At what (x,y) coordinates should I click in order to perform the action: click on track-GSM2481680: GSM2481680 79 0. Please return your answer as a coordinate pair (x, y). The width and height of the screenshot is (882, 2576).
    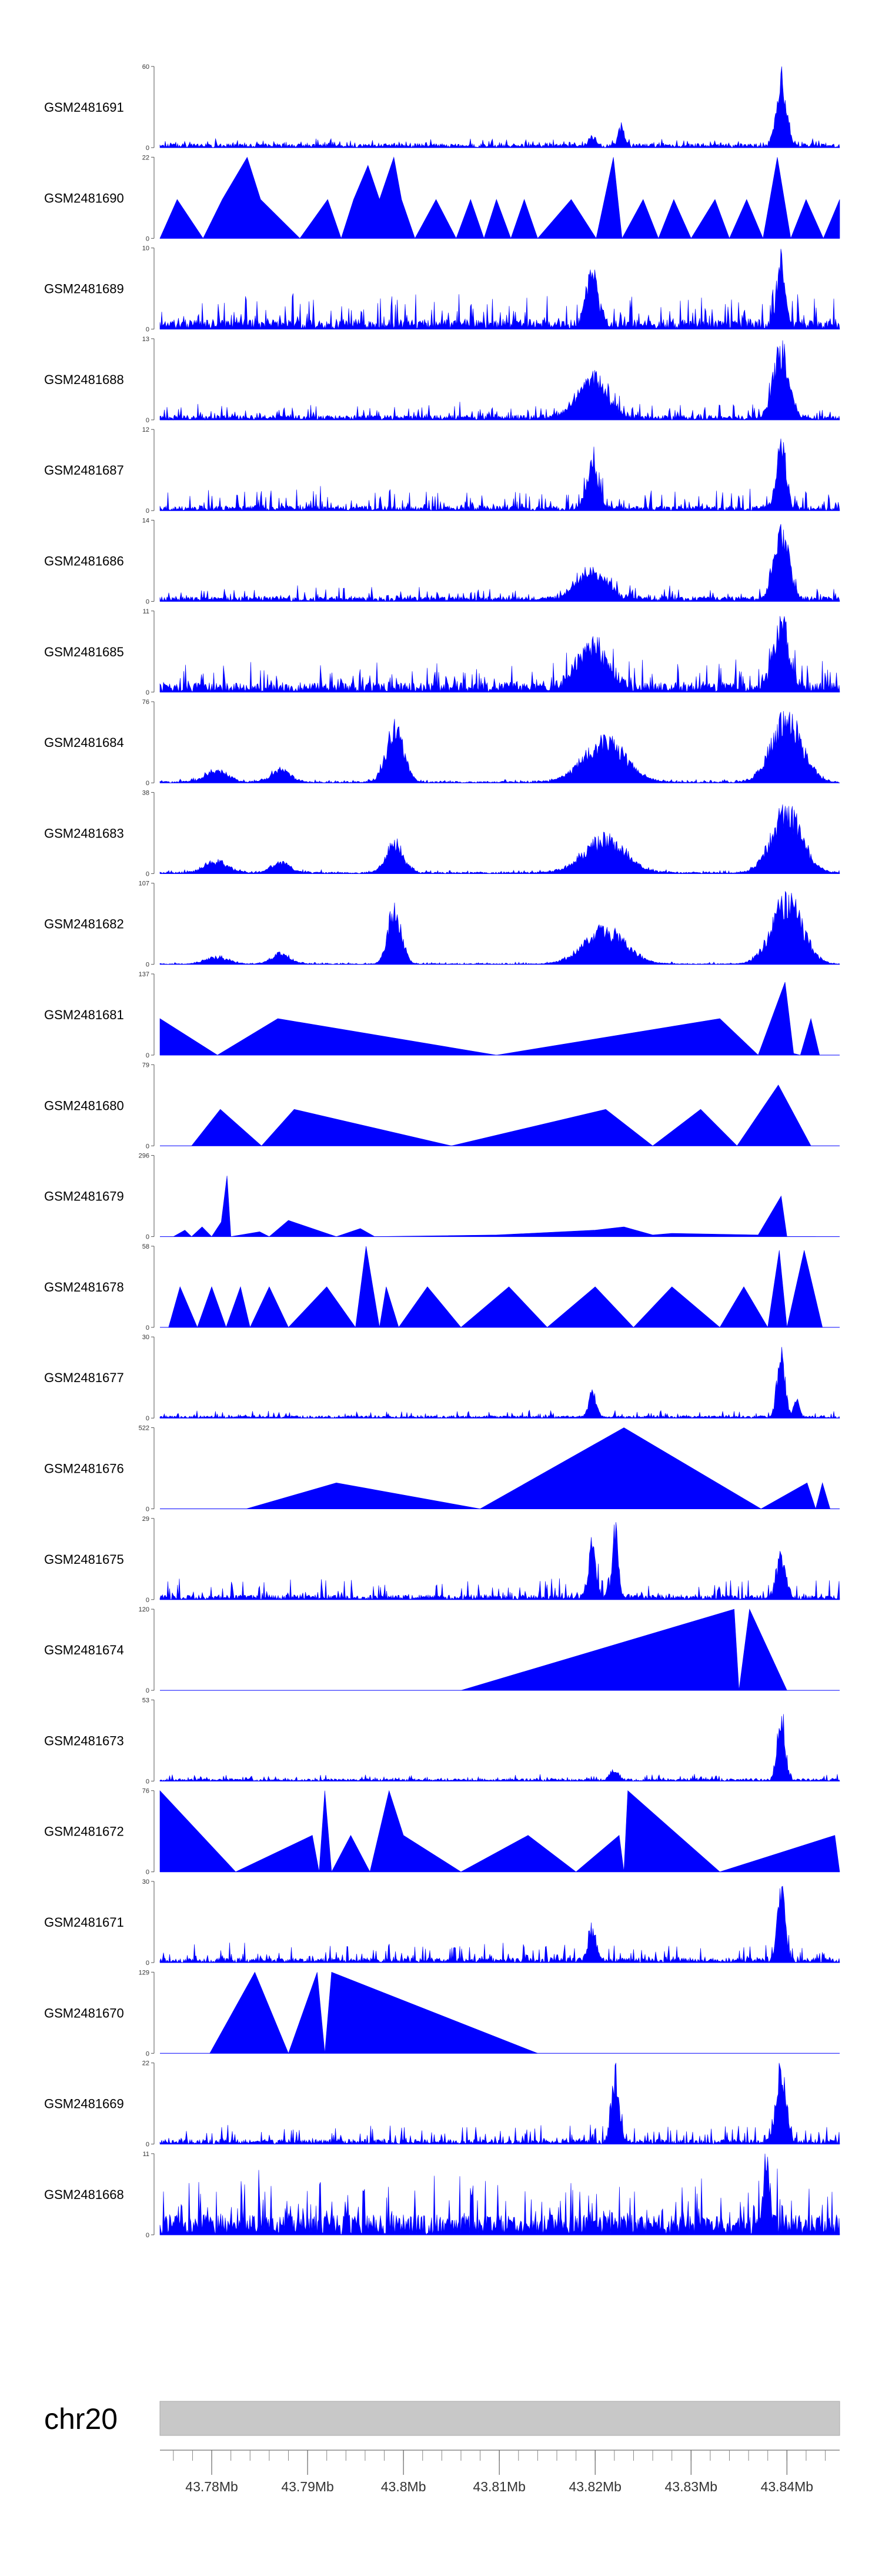
    Looking at the image, I should click on (442, 1106).